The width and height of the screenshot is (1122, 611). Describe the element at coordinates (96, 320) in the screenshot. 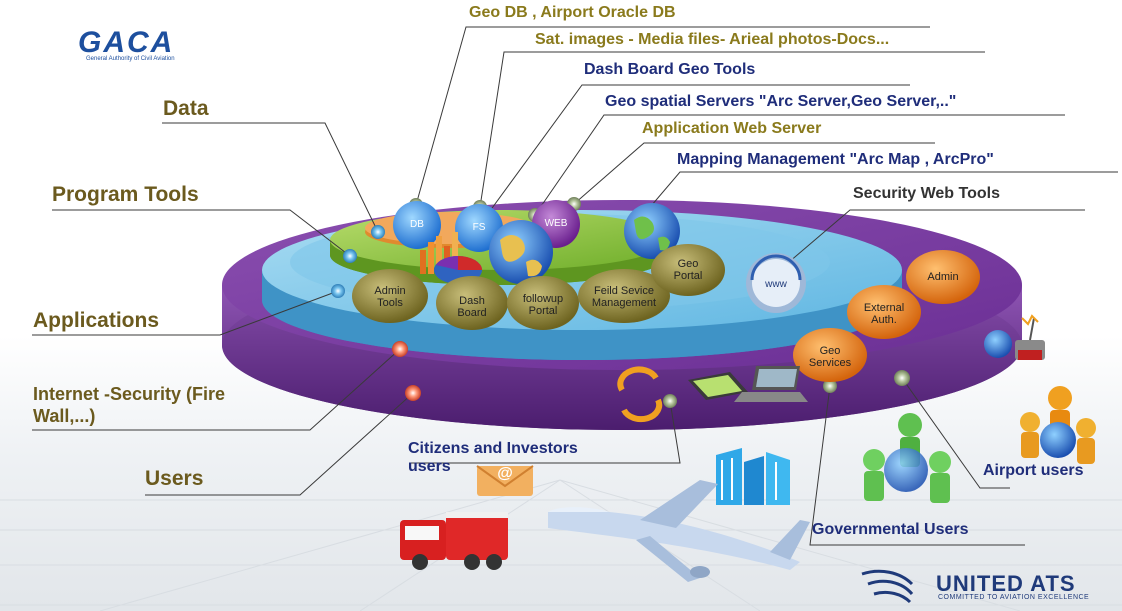

I see `label-applications: Applications` at that location.